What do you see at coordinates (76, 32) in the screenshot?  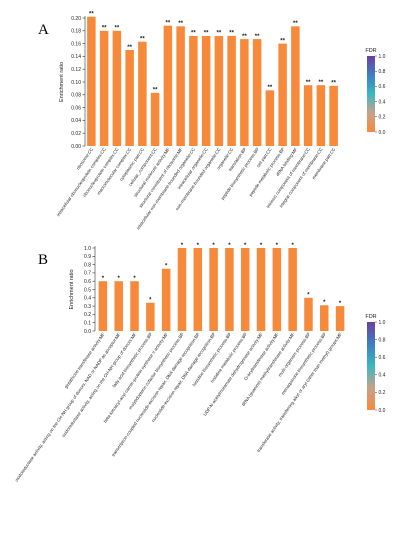 I see `y-tick-label: 0.18` at bounding box center [76, 32].